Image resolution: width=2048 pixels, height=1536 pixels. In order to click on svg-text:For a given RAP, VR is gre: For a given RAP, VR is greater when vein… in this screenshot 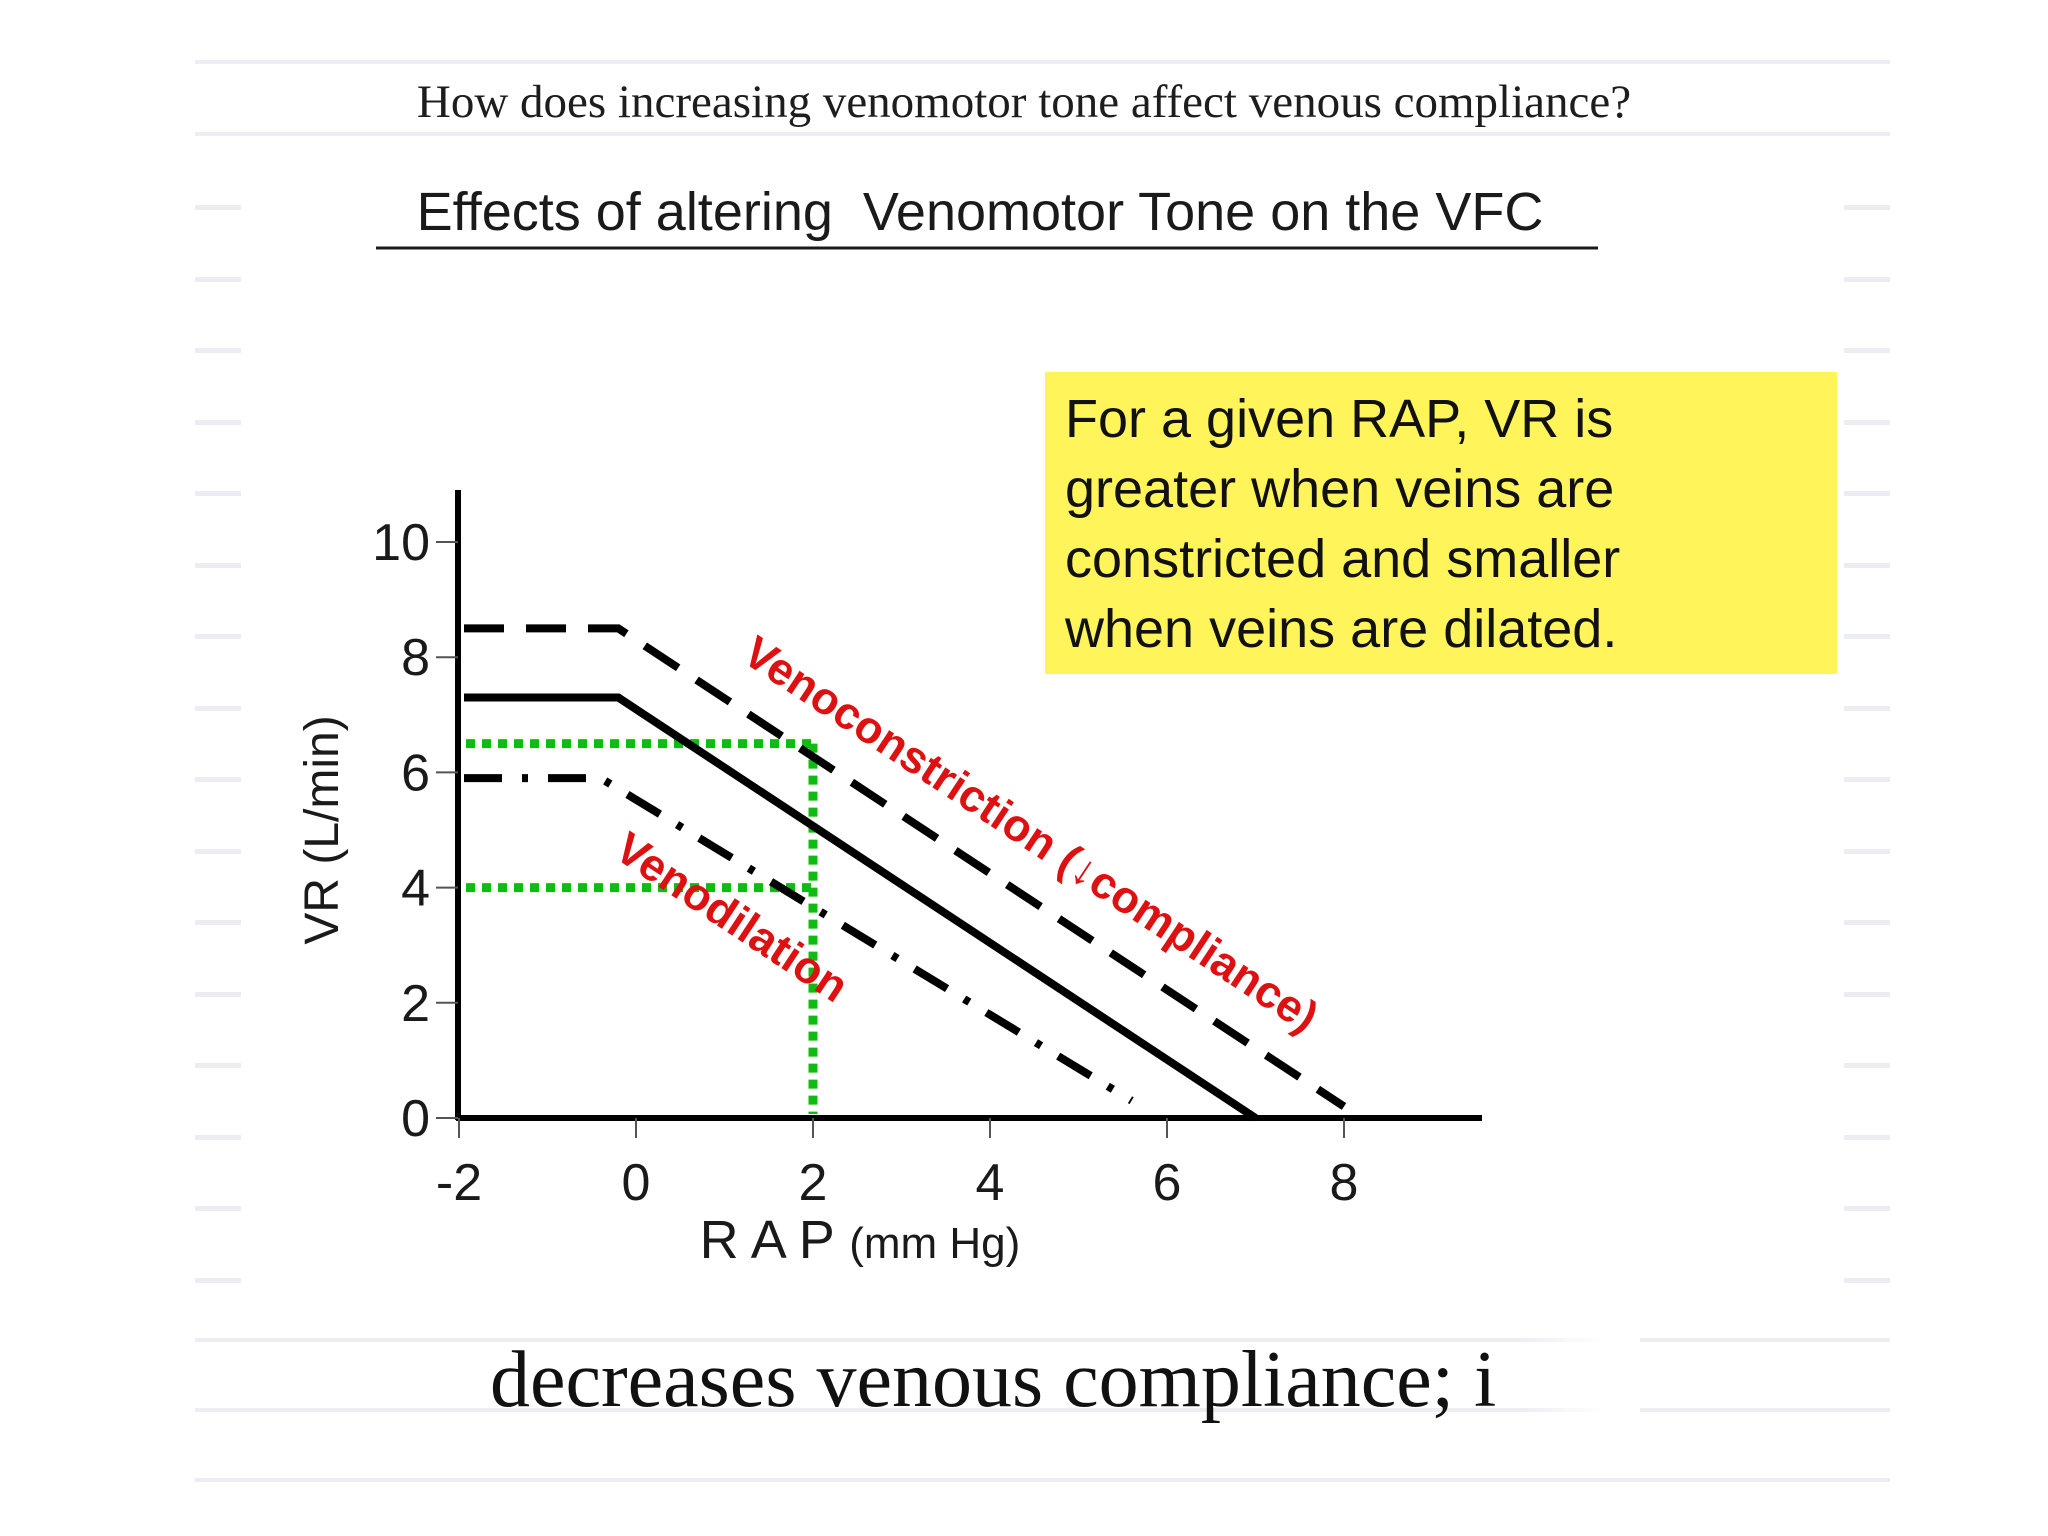, I will do `click(1349, 524)`.